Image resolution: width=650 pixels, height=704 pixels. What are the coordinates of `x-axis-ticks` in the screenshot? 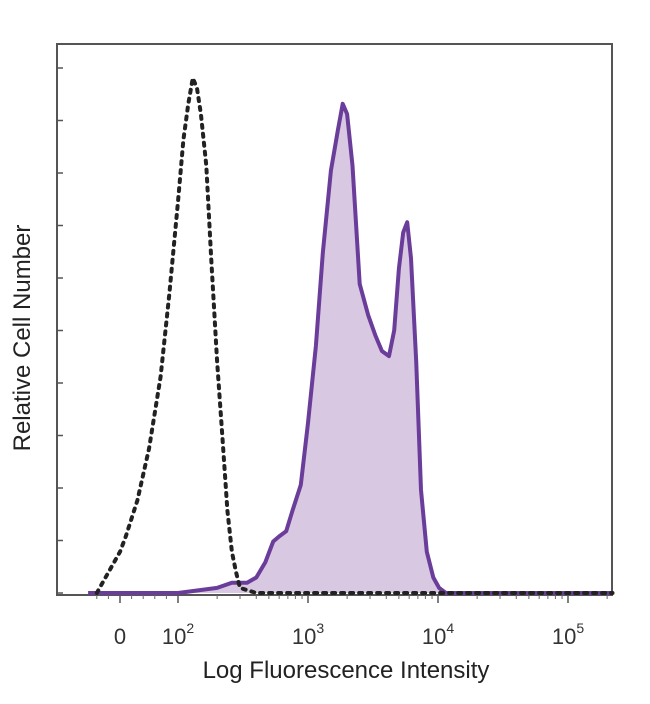 It's located at (352, 599).